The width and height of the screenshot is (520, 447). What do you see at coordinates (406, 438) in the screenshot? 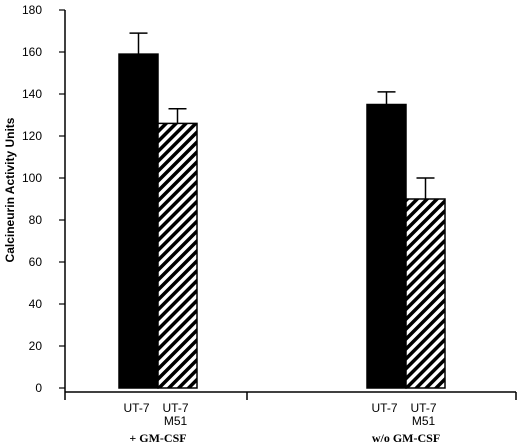
I see `group-label: w/o GM-CSF` at bounding box center [406, 438].